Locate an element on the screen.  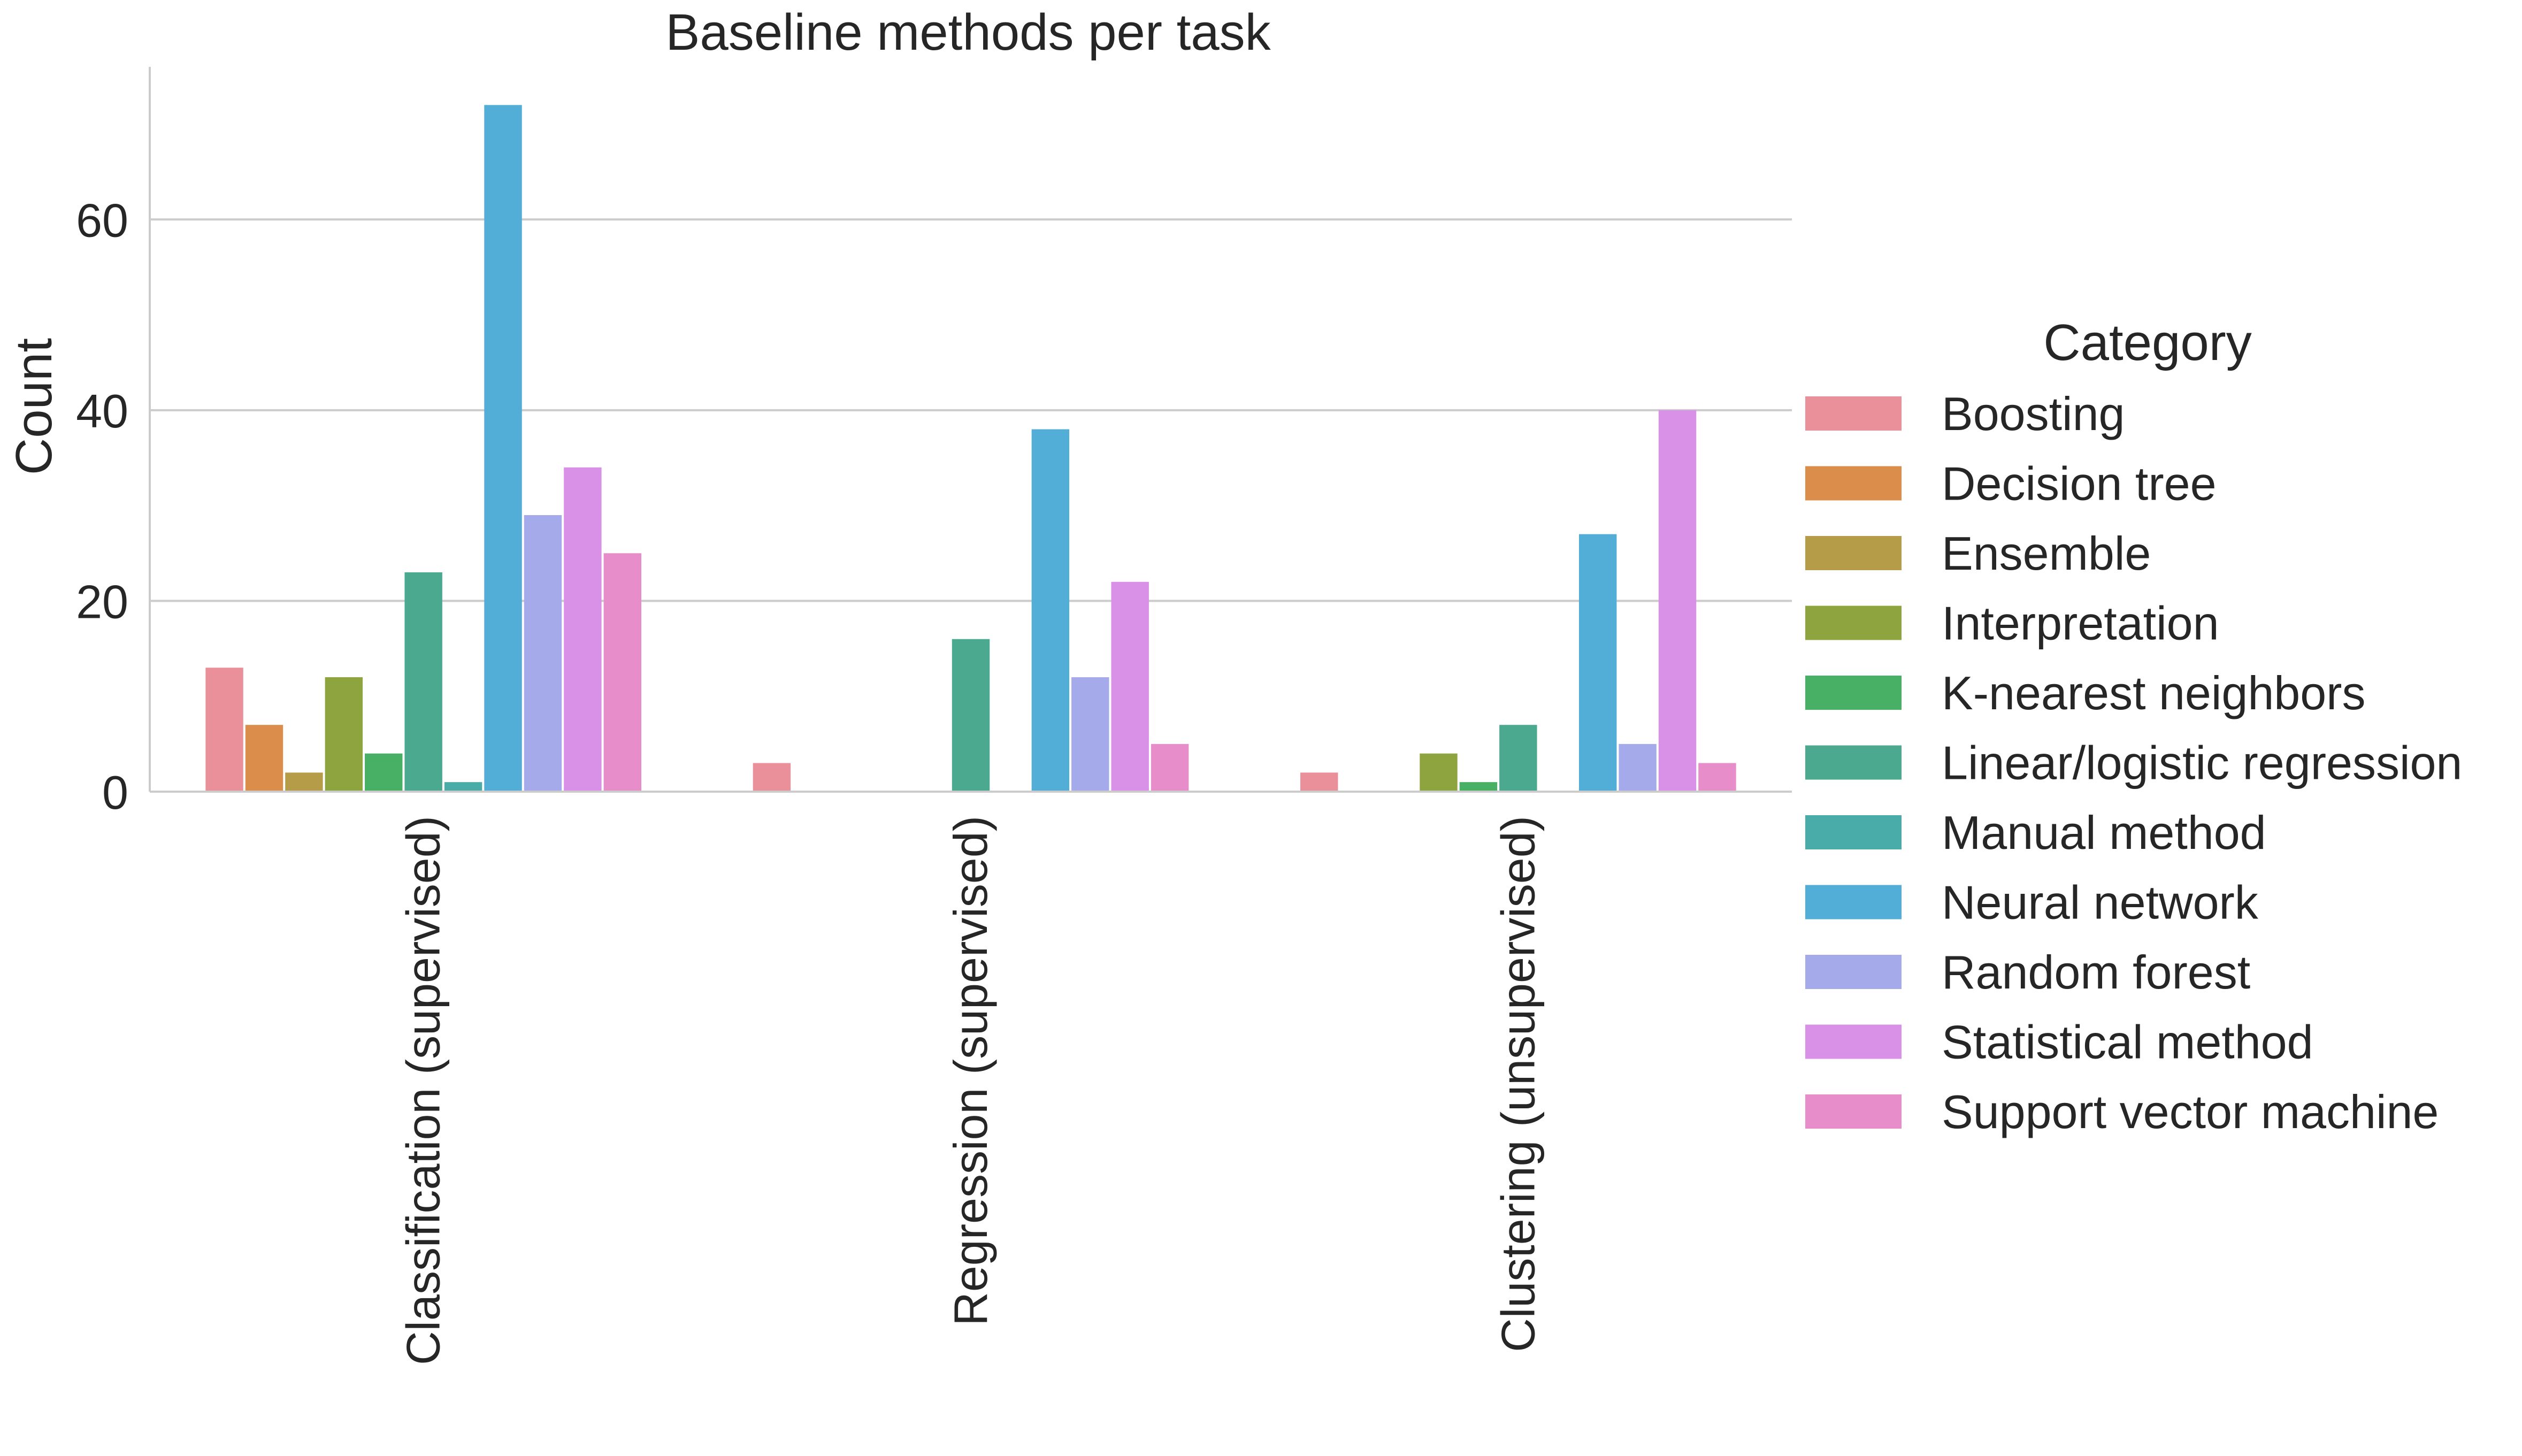
legend-label: Ensemble is located at coordinates (2046, 553).